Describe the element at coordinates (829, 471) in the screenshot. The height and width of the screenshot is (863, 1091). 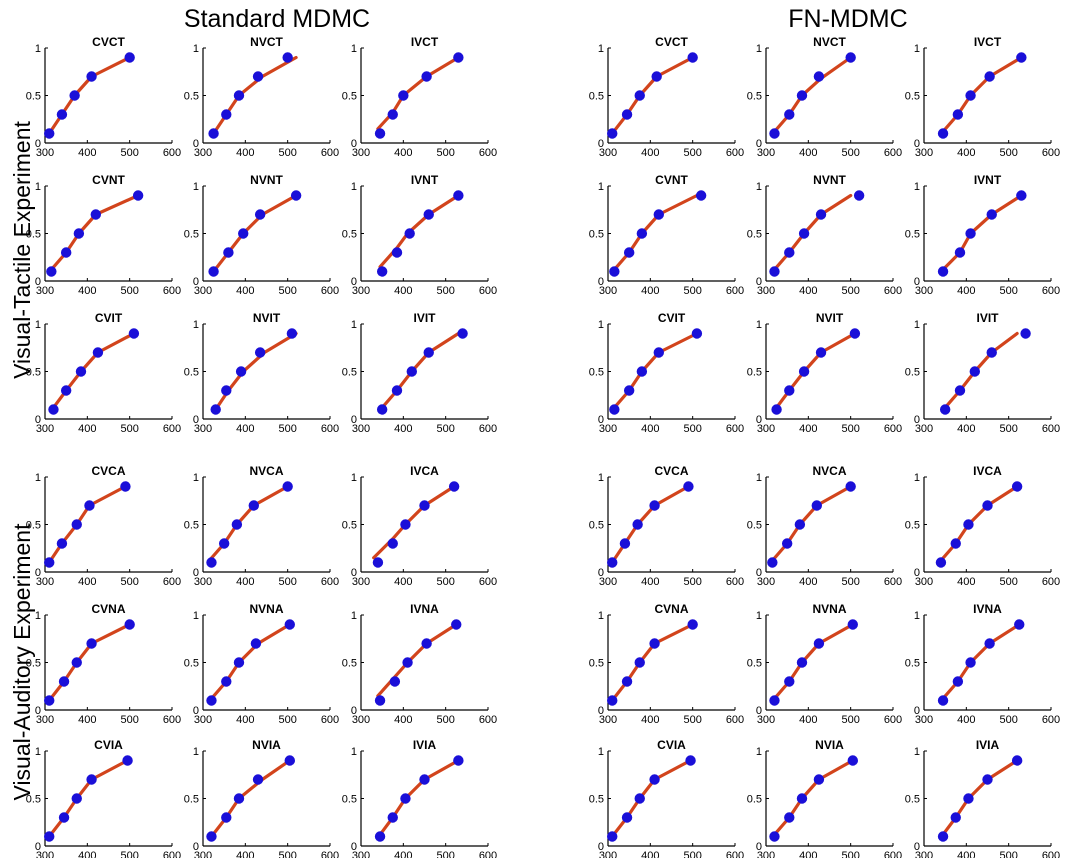
I see `subplot-title: NVCA` at that location.